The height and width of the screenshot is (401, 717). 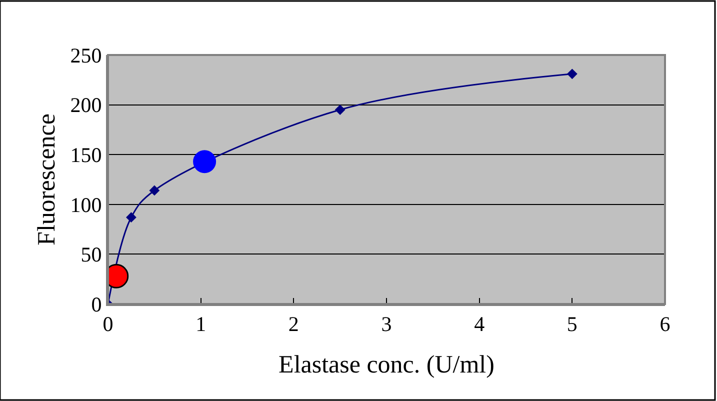 What do you see at coordinates (86, 105) in the screenshot?
I see `y-tick-label: 200` at bounding box center [86, 105].